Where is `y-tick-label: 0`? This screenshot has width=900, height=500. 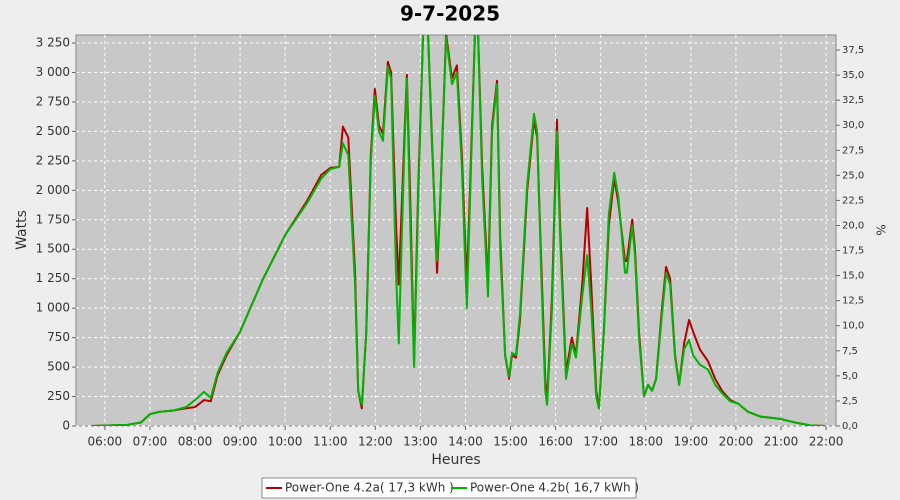
y-tick-label: 0 is located at coordinates (66, 426).